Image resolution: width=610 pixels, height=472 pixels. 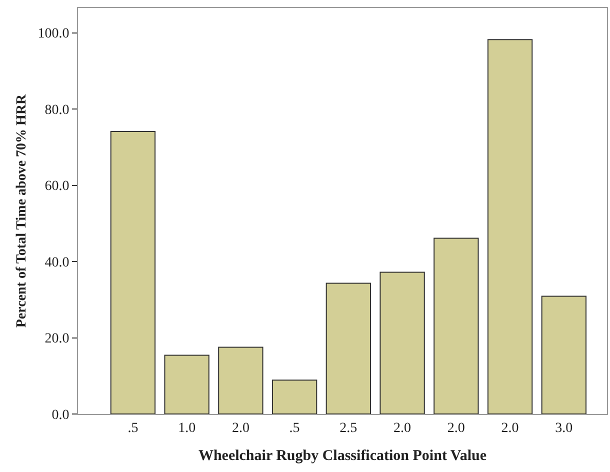 I want to click on y-tick-label: 60.0, so click(x=57, y=186).